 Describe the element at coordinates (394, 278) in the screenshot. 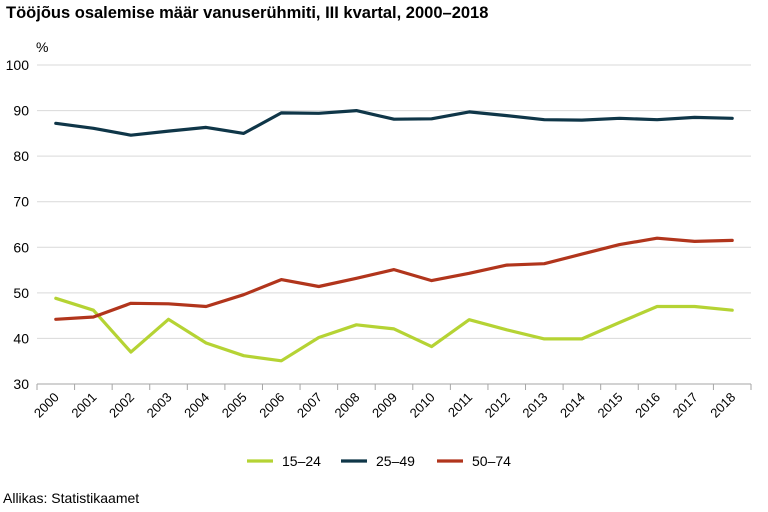

I see `series-line-50–74` at that location.